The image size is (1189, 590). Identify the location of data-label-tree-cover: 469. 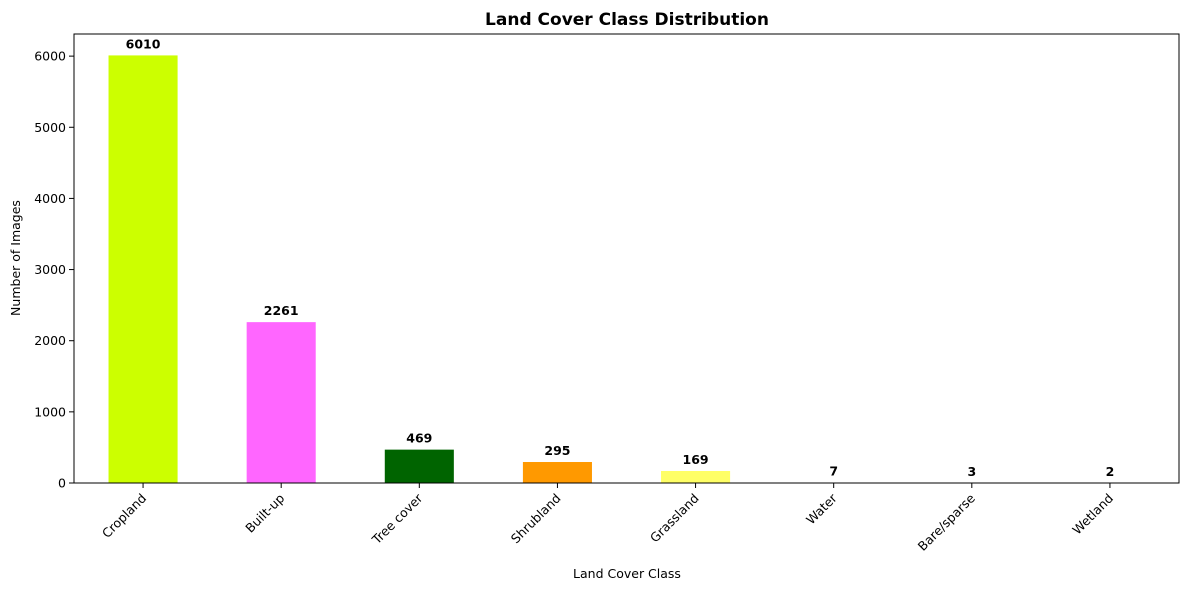
(419, 438).